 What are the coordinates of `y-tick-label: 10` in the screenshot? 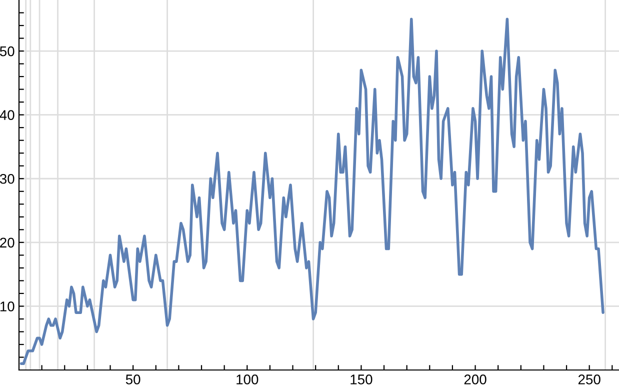 It's located at (7, 307).